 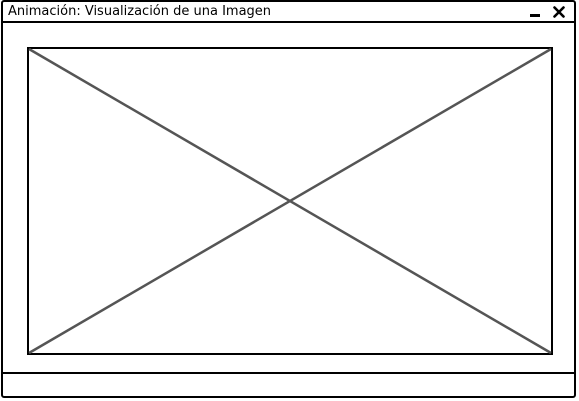 I want to click on window-title: Animación: Visualización de una Imagen, so click(x=140, y=11).